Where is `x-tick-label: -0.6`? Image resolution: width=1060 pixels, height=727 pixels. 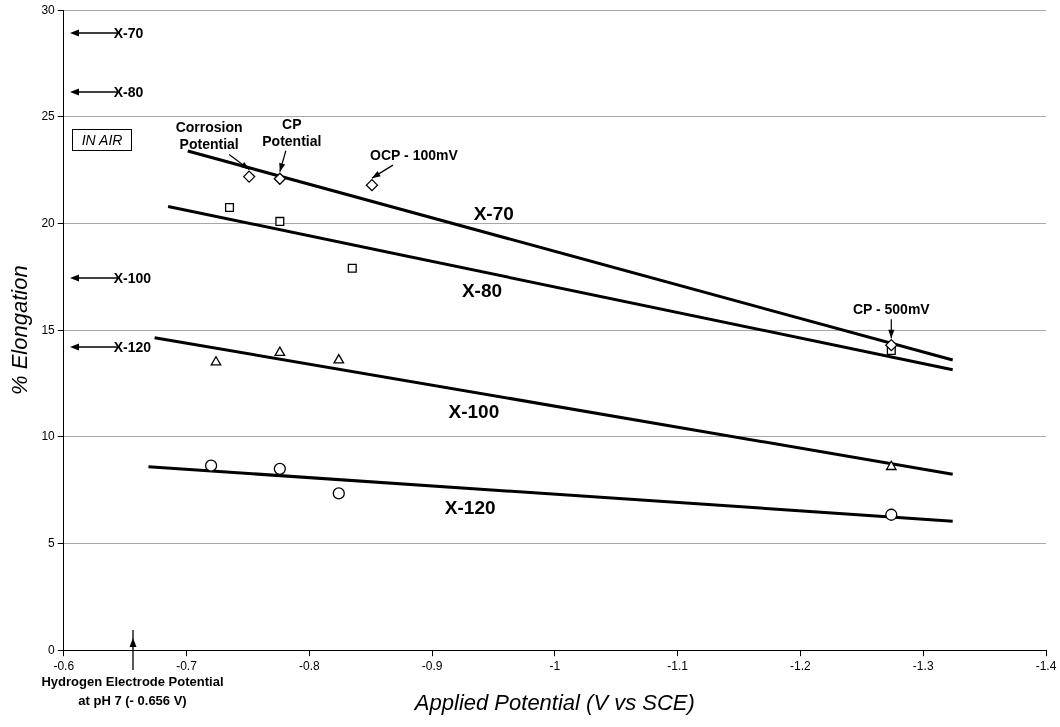 x-tick-label: -0.6 is located at coordinates (64, 665).